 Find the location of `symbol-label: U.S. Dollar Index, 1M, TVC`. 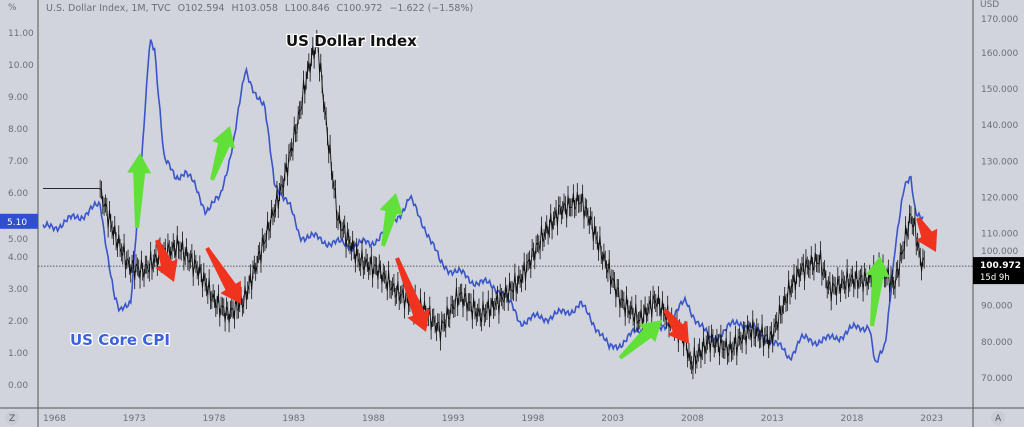

symbol-label: U.S. Dollar Index, 1M, TVC is located at coordinates (108, 8).